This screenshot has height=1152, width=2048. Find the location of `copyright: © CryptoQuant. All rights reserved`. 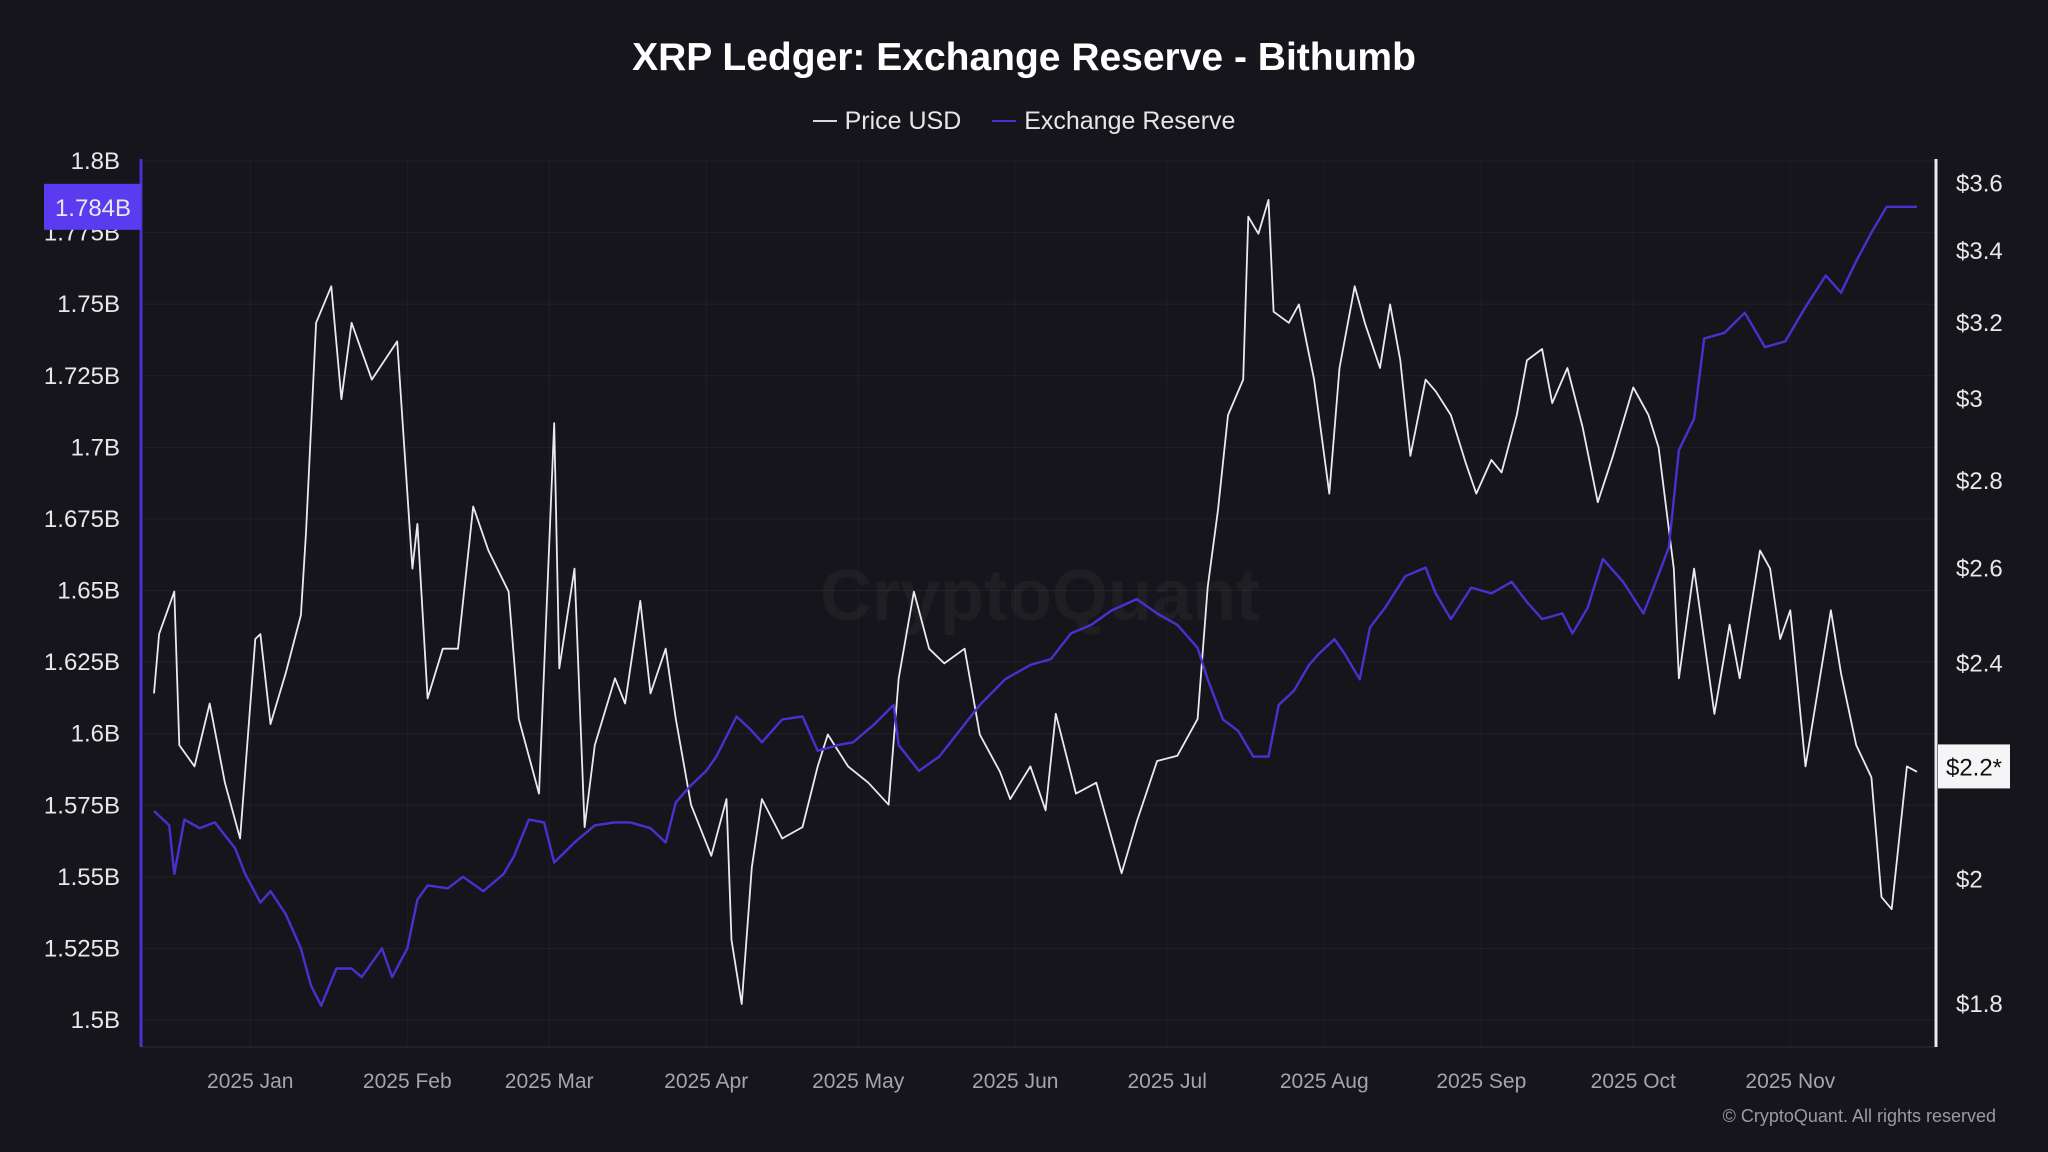

copyright: © CryptoQuant. All rights reserved is located at coordinates (1859, 1116).